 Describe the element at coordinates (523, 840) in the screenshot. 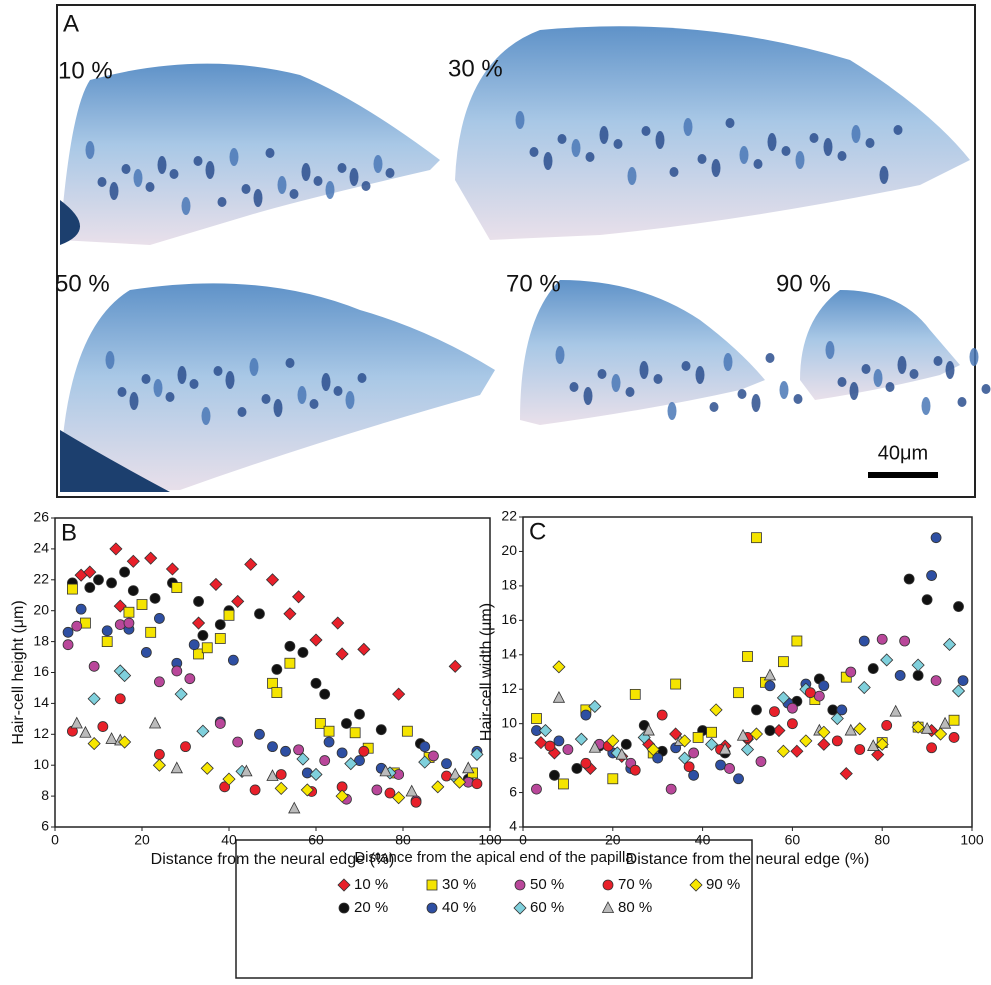

I see `x-tick-label: 0` at that location.